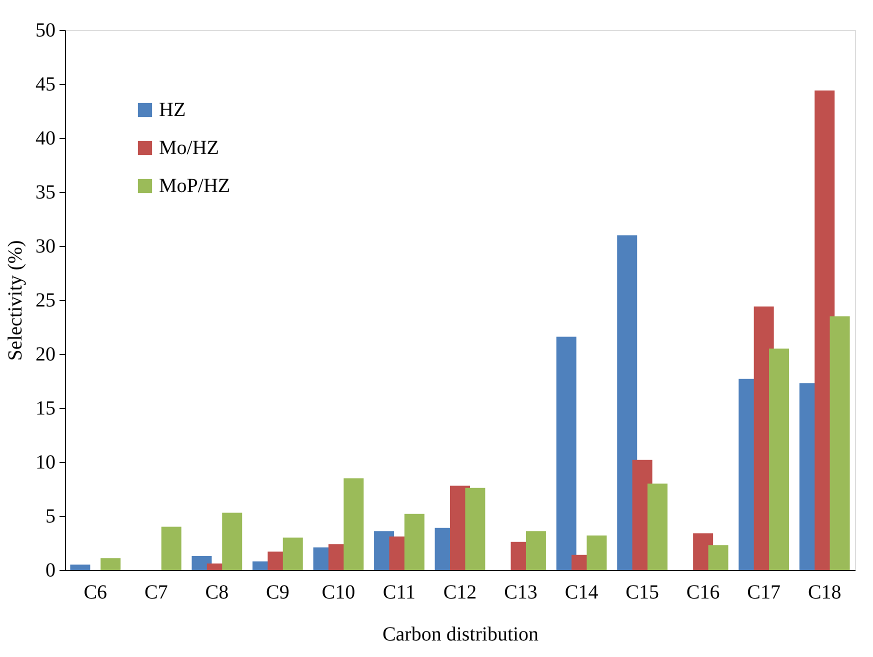 This screenshot has width=873, height=657. I want to click on x-tick-label: C16, so click(703, 593).